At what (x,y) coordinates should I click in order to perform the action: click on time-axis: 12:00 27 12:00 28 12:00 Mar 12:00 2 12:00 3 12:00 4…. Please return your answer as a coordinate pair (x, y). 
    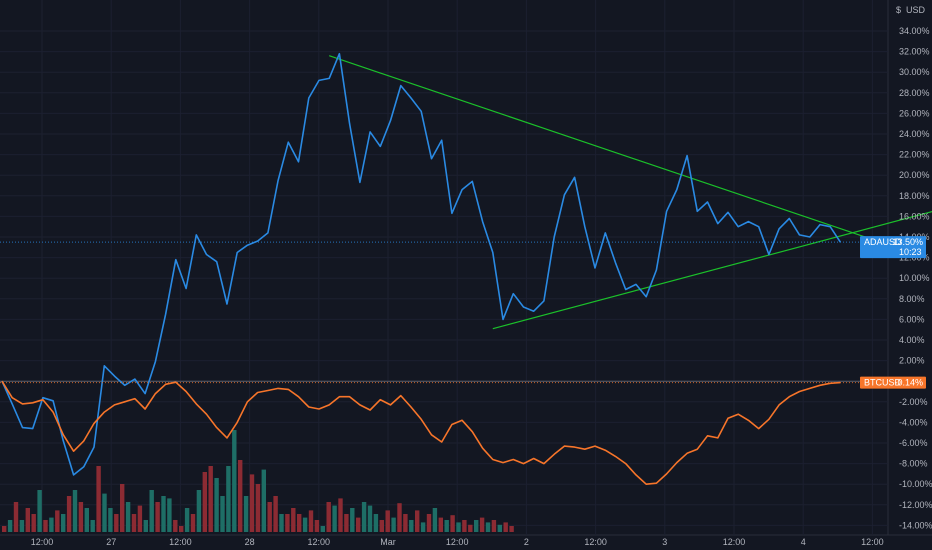
    Looking at the image, I should click on (457, 542).